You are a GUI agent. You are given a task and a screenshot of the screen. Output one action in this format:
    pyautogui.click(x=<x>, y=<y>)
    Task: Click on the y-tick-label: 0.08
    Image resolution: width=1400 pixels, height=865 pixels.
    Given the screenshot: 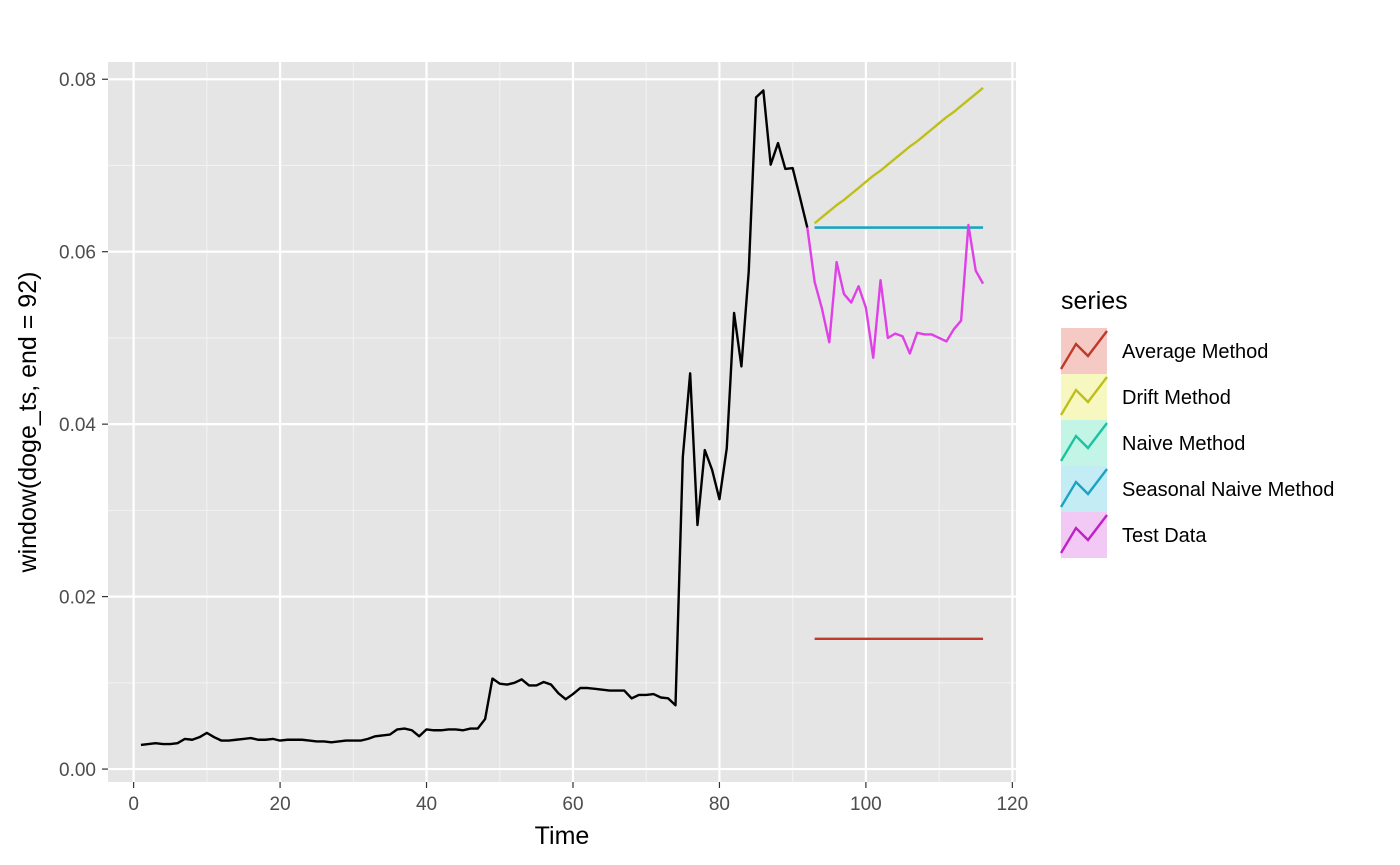 What is the action you would take?
    pyautogui.click(x=77, y=80)
    